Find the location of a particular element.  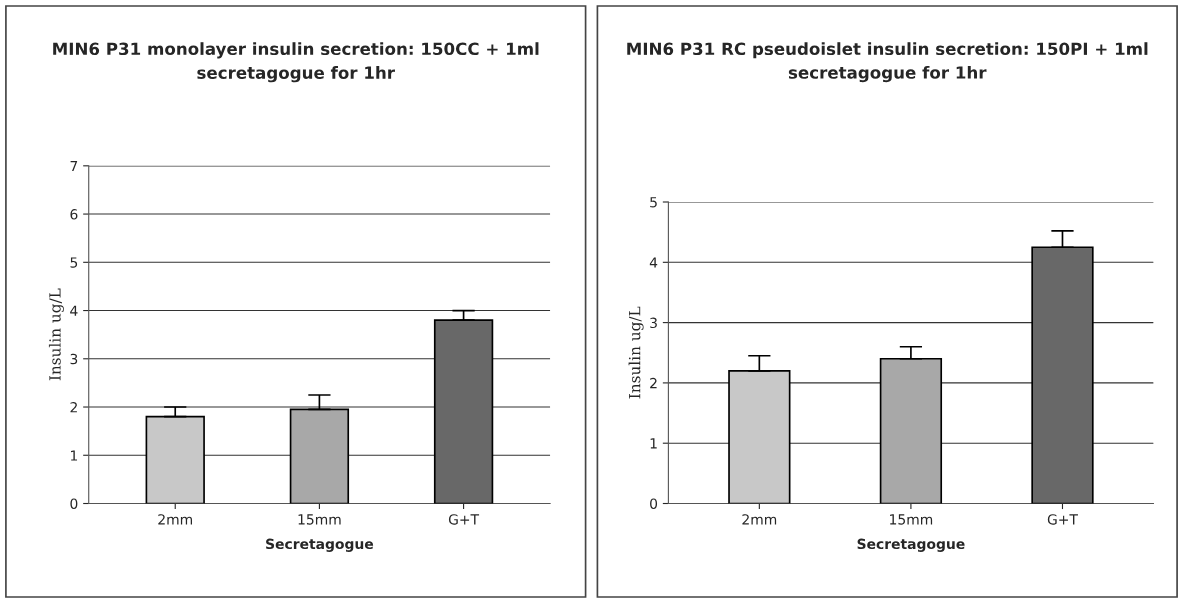

chart-title: MIN6 P31 monolayer insulin secretion: 150CC + 1ml secretagogue for 1hr is located at coordinates (296, 62).